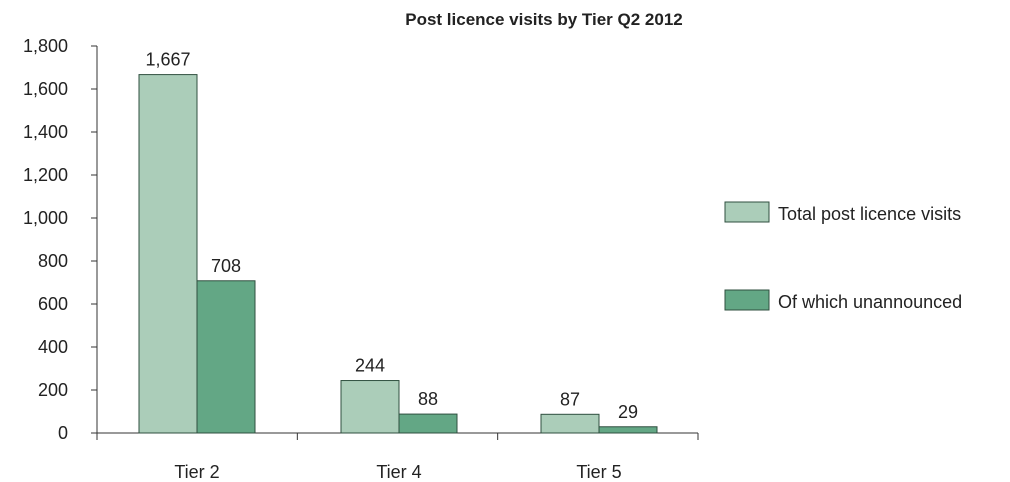  What do you see at coordinates (570, 399) in the screenshot?
I see `data-label: 87` at bounding box center [570, 399].